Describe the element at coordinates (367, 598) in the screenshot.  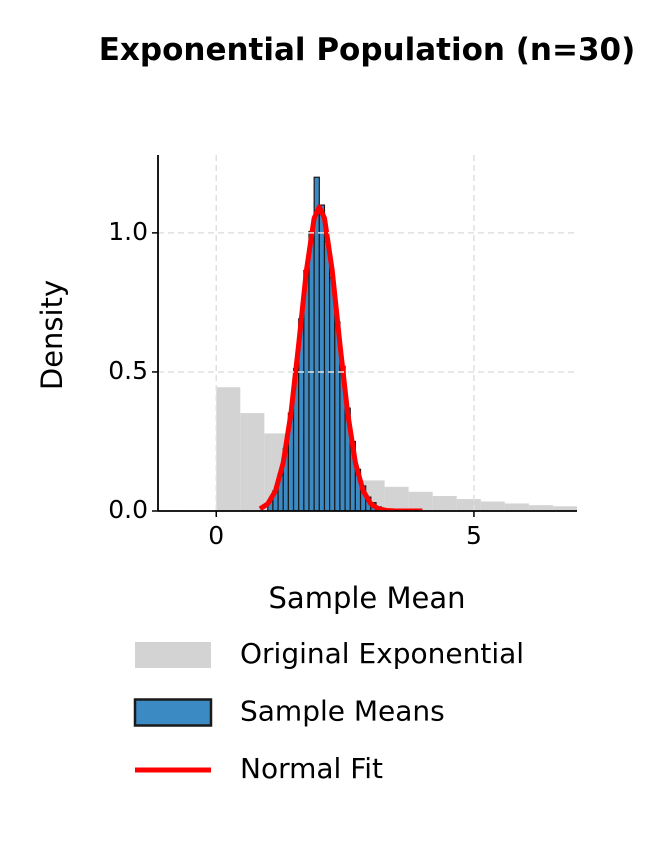
I see `x-axis-label: Sample Mean` at that location.